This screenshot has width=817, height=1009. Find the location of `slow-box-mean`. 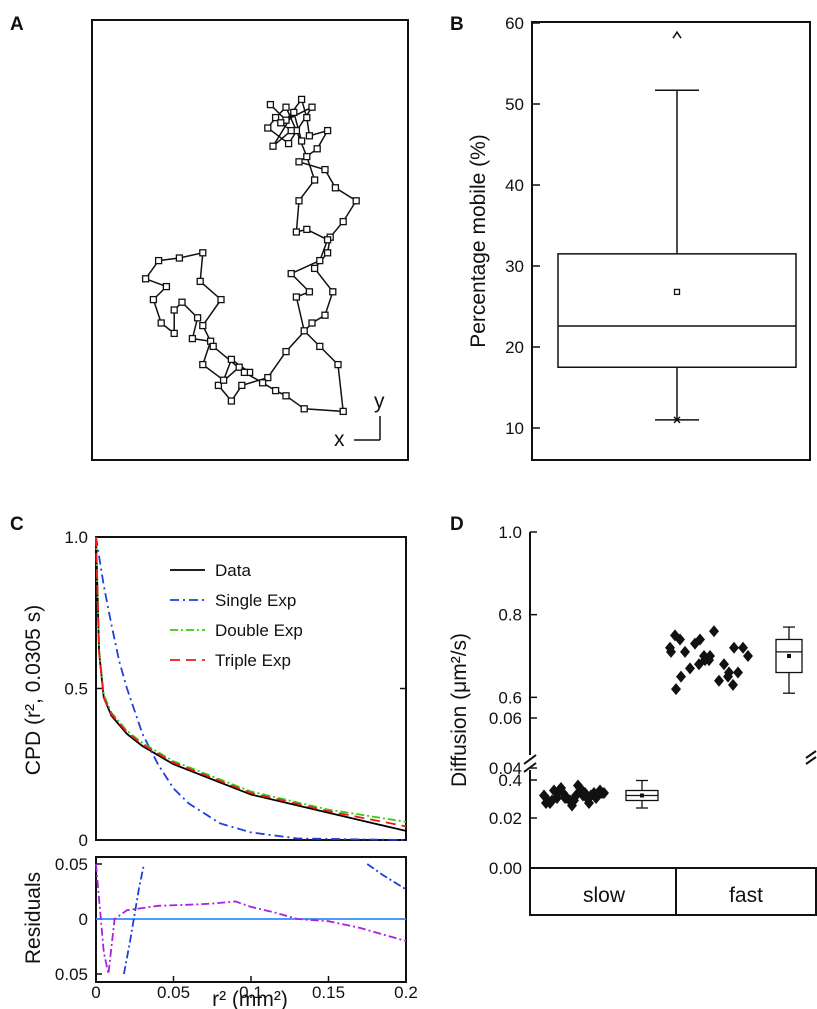

slow-box-mean is located at coordinates (642, 795).